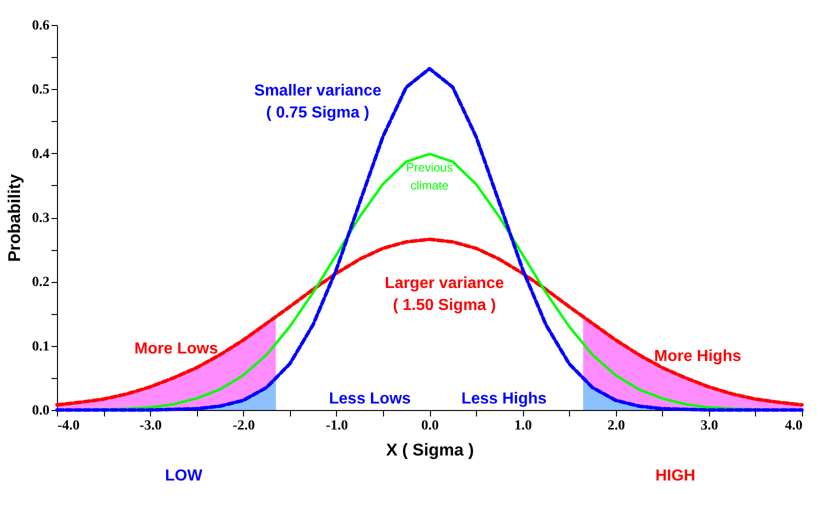  Describe the element at coordinates (151, 426) in the screenshot. I see `x-tick-label: -3.0` at that location.